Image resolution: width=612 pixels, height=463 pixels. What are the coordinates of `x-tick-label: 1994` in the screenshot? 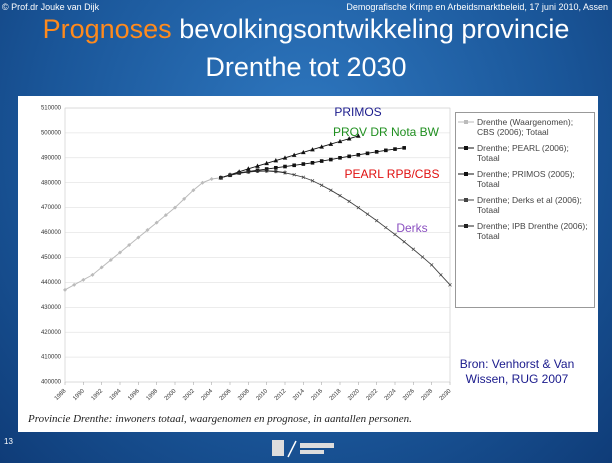 It's located at (116, 395).